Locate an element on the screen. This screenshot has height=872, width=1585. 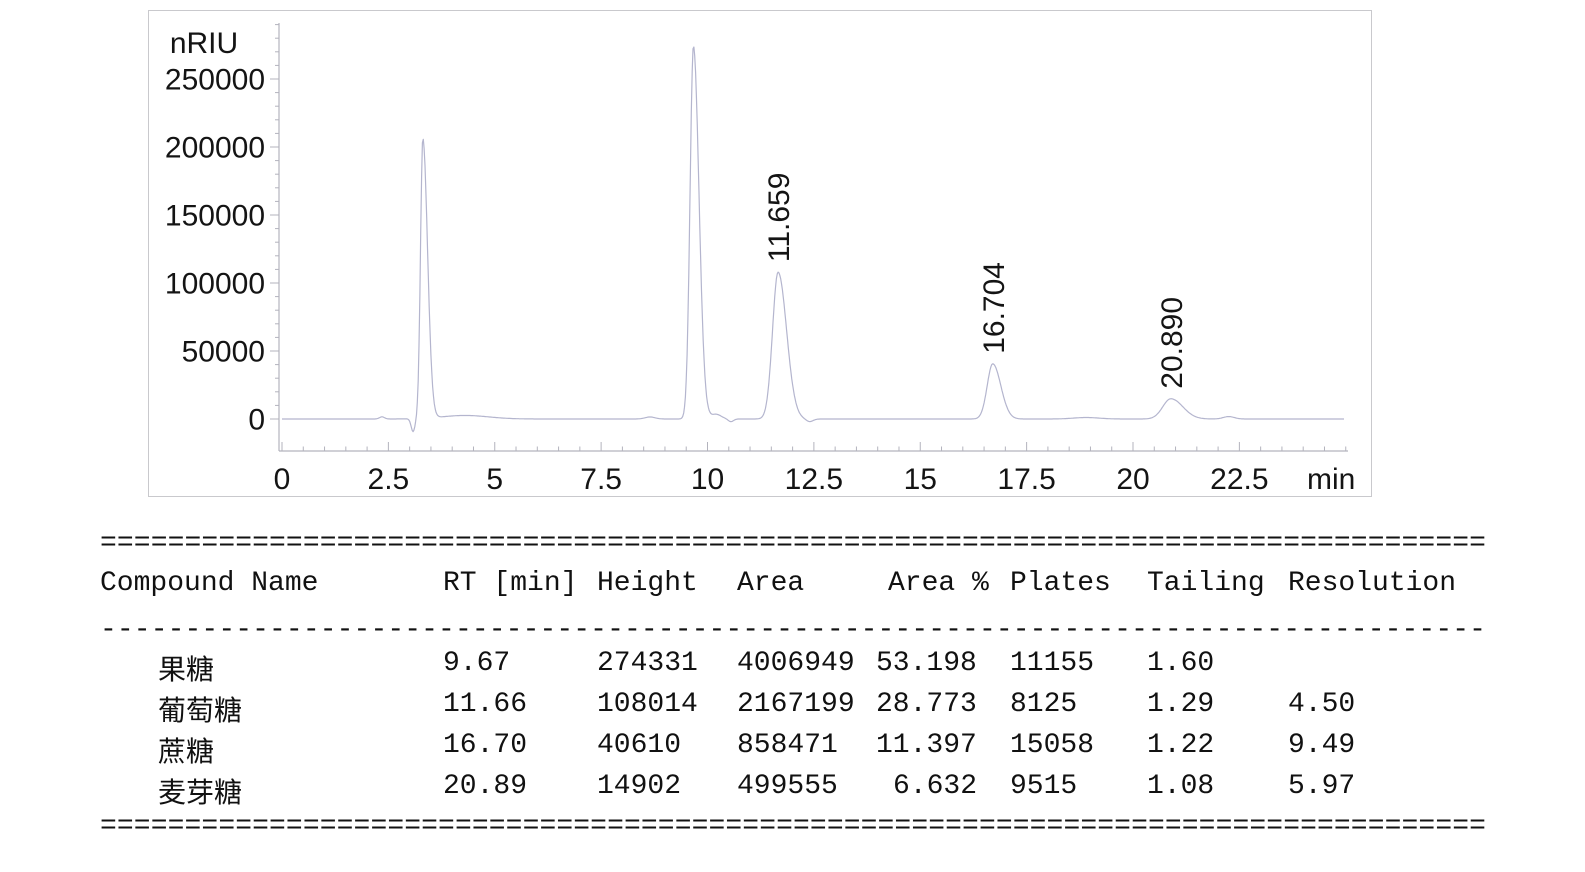
y-axis-title: nRIU is located at coordinates (204, 43).